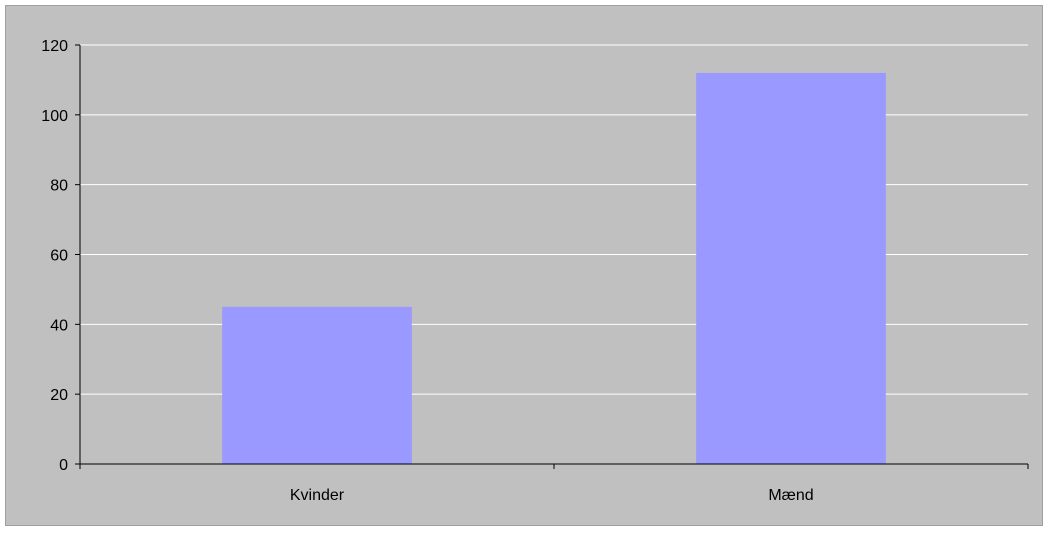  Describe the element at coordinates (54, 46) in the screenshot. I see `y-tick-label-120: 120` at that location.